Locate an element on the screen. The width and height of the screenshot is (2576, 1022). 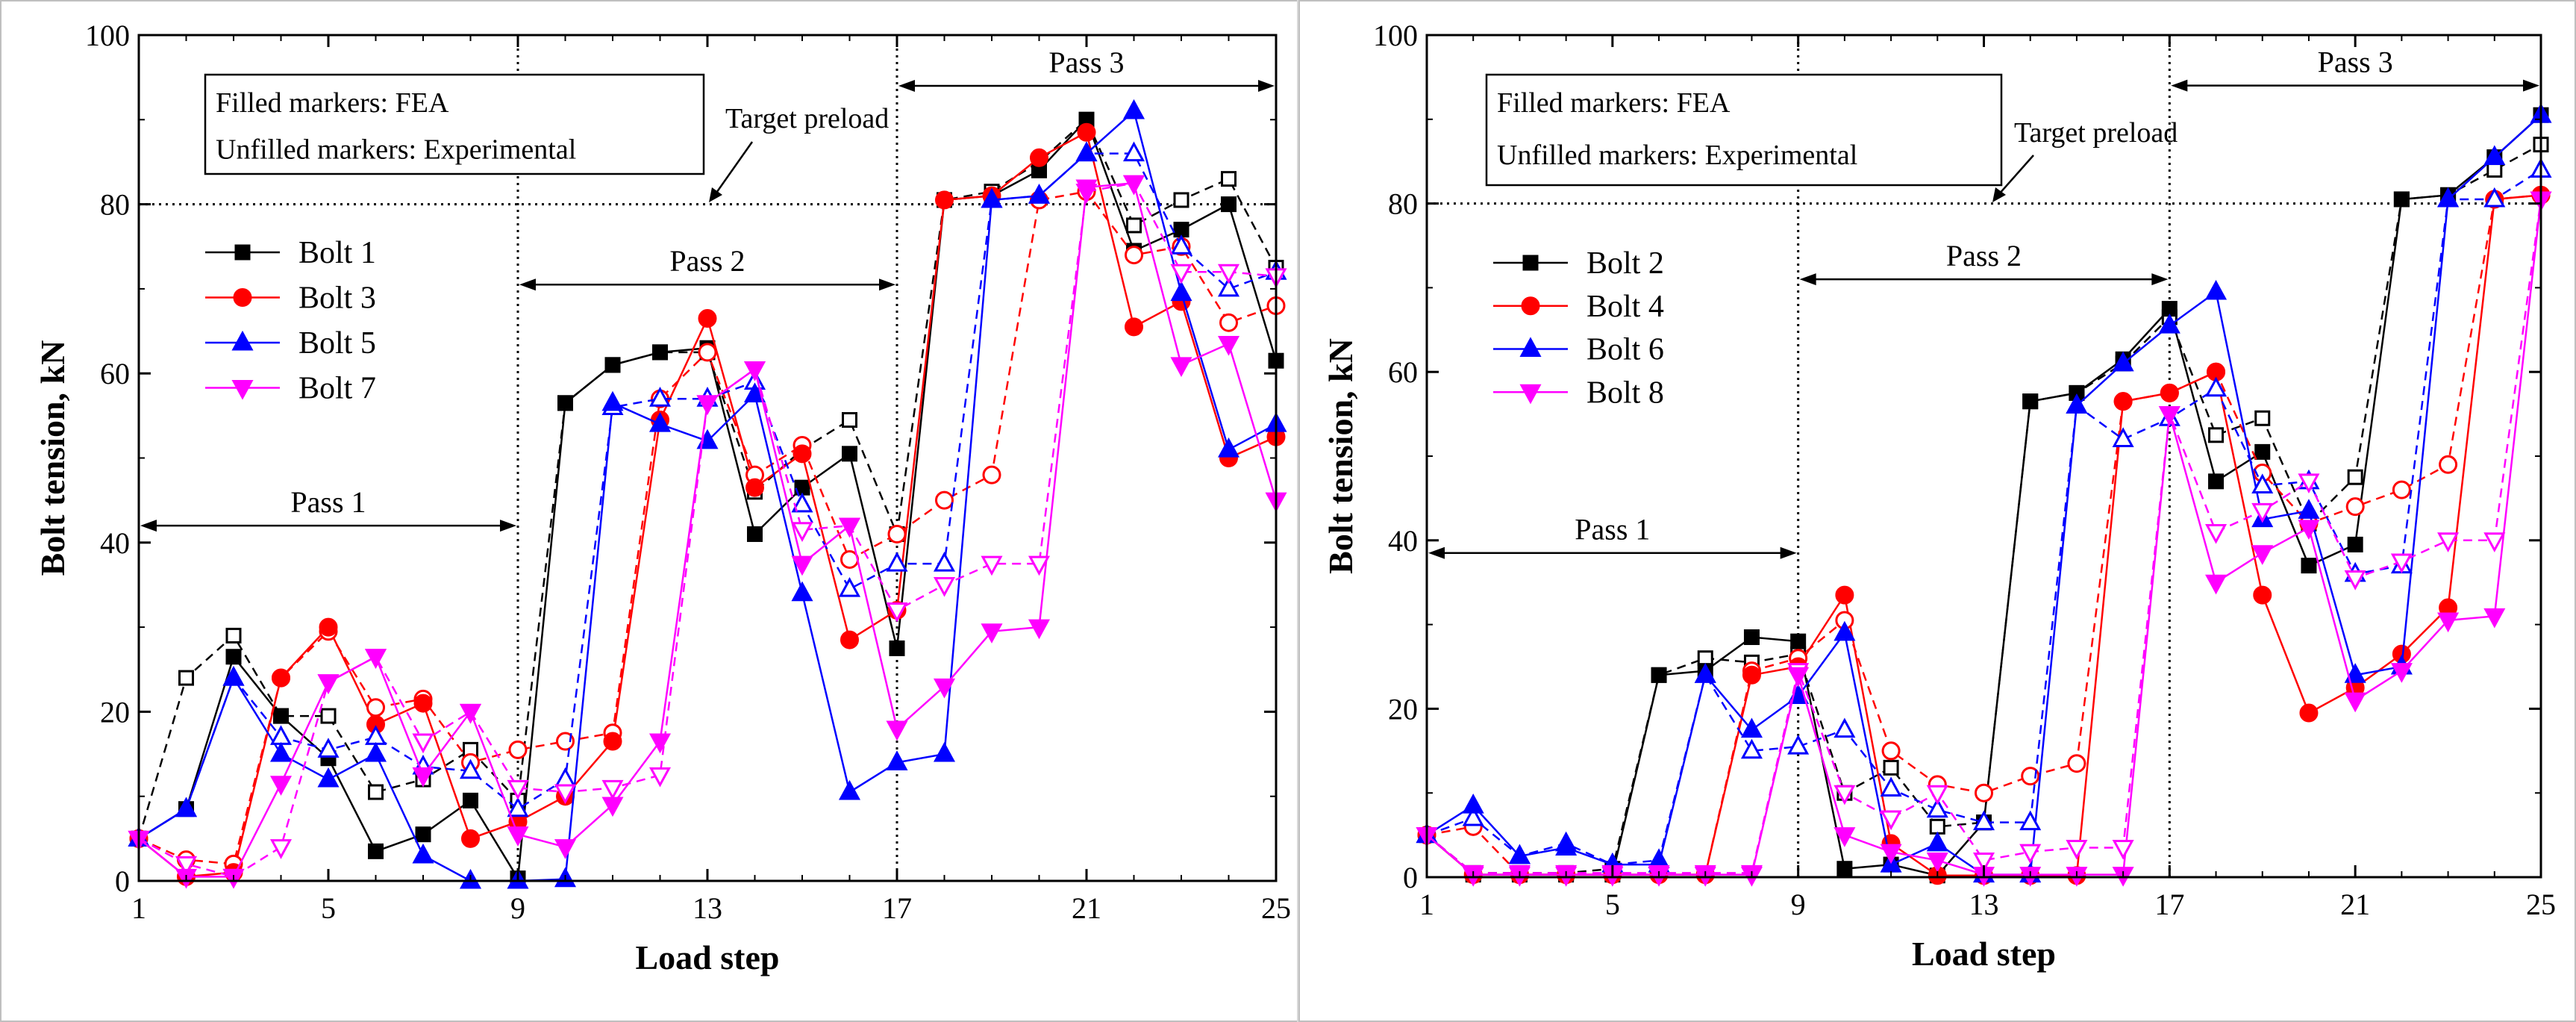
pass-label: Pass 2 is located at coordinates (707, 261).